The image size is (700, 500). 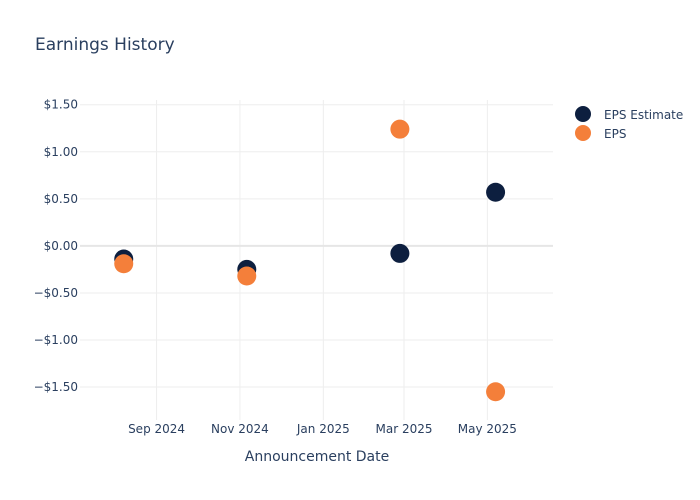 I want to click on y-tick-label: $1.00, so click(x=61, y=152).